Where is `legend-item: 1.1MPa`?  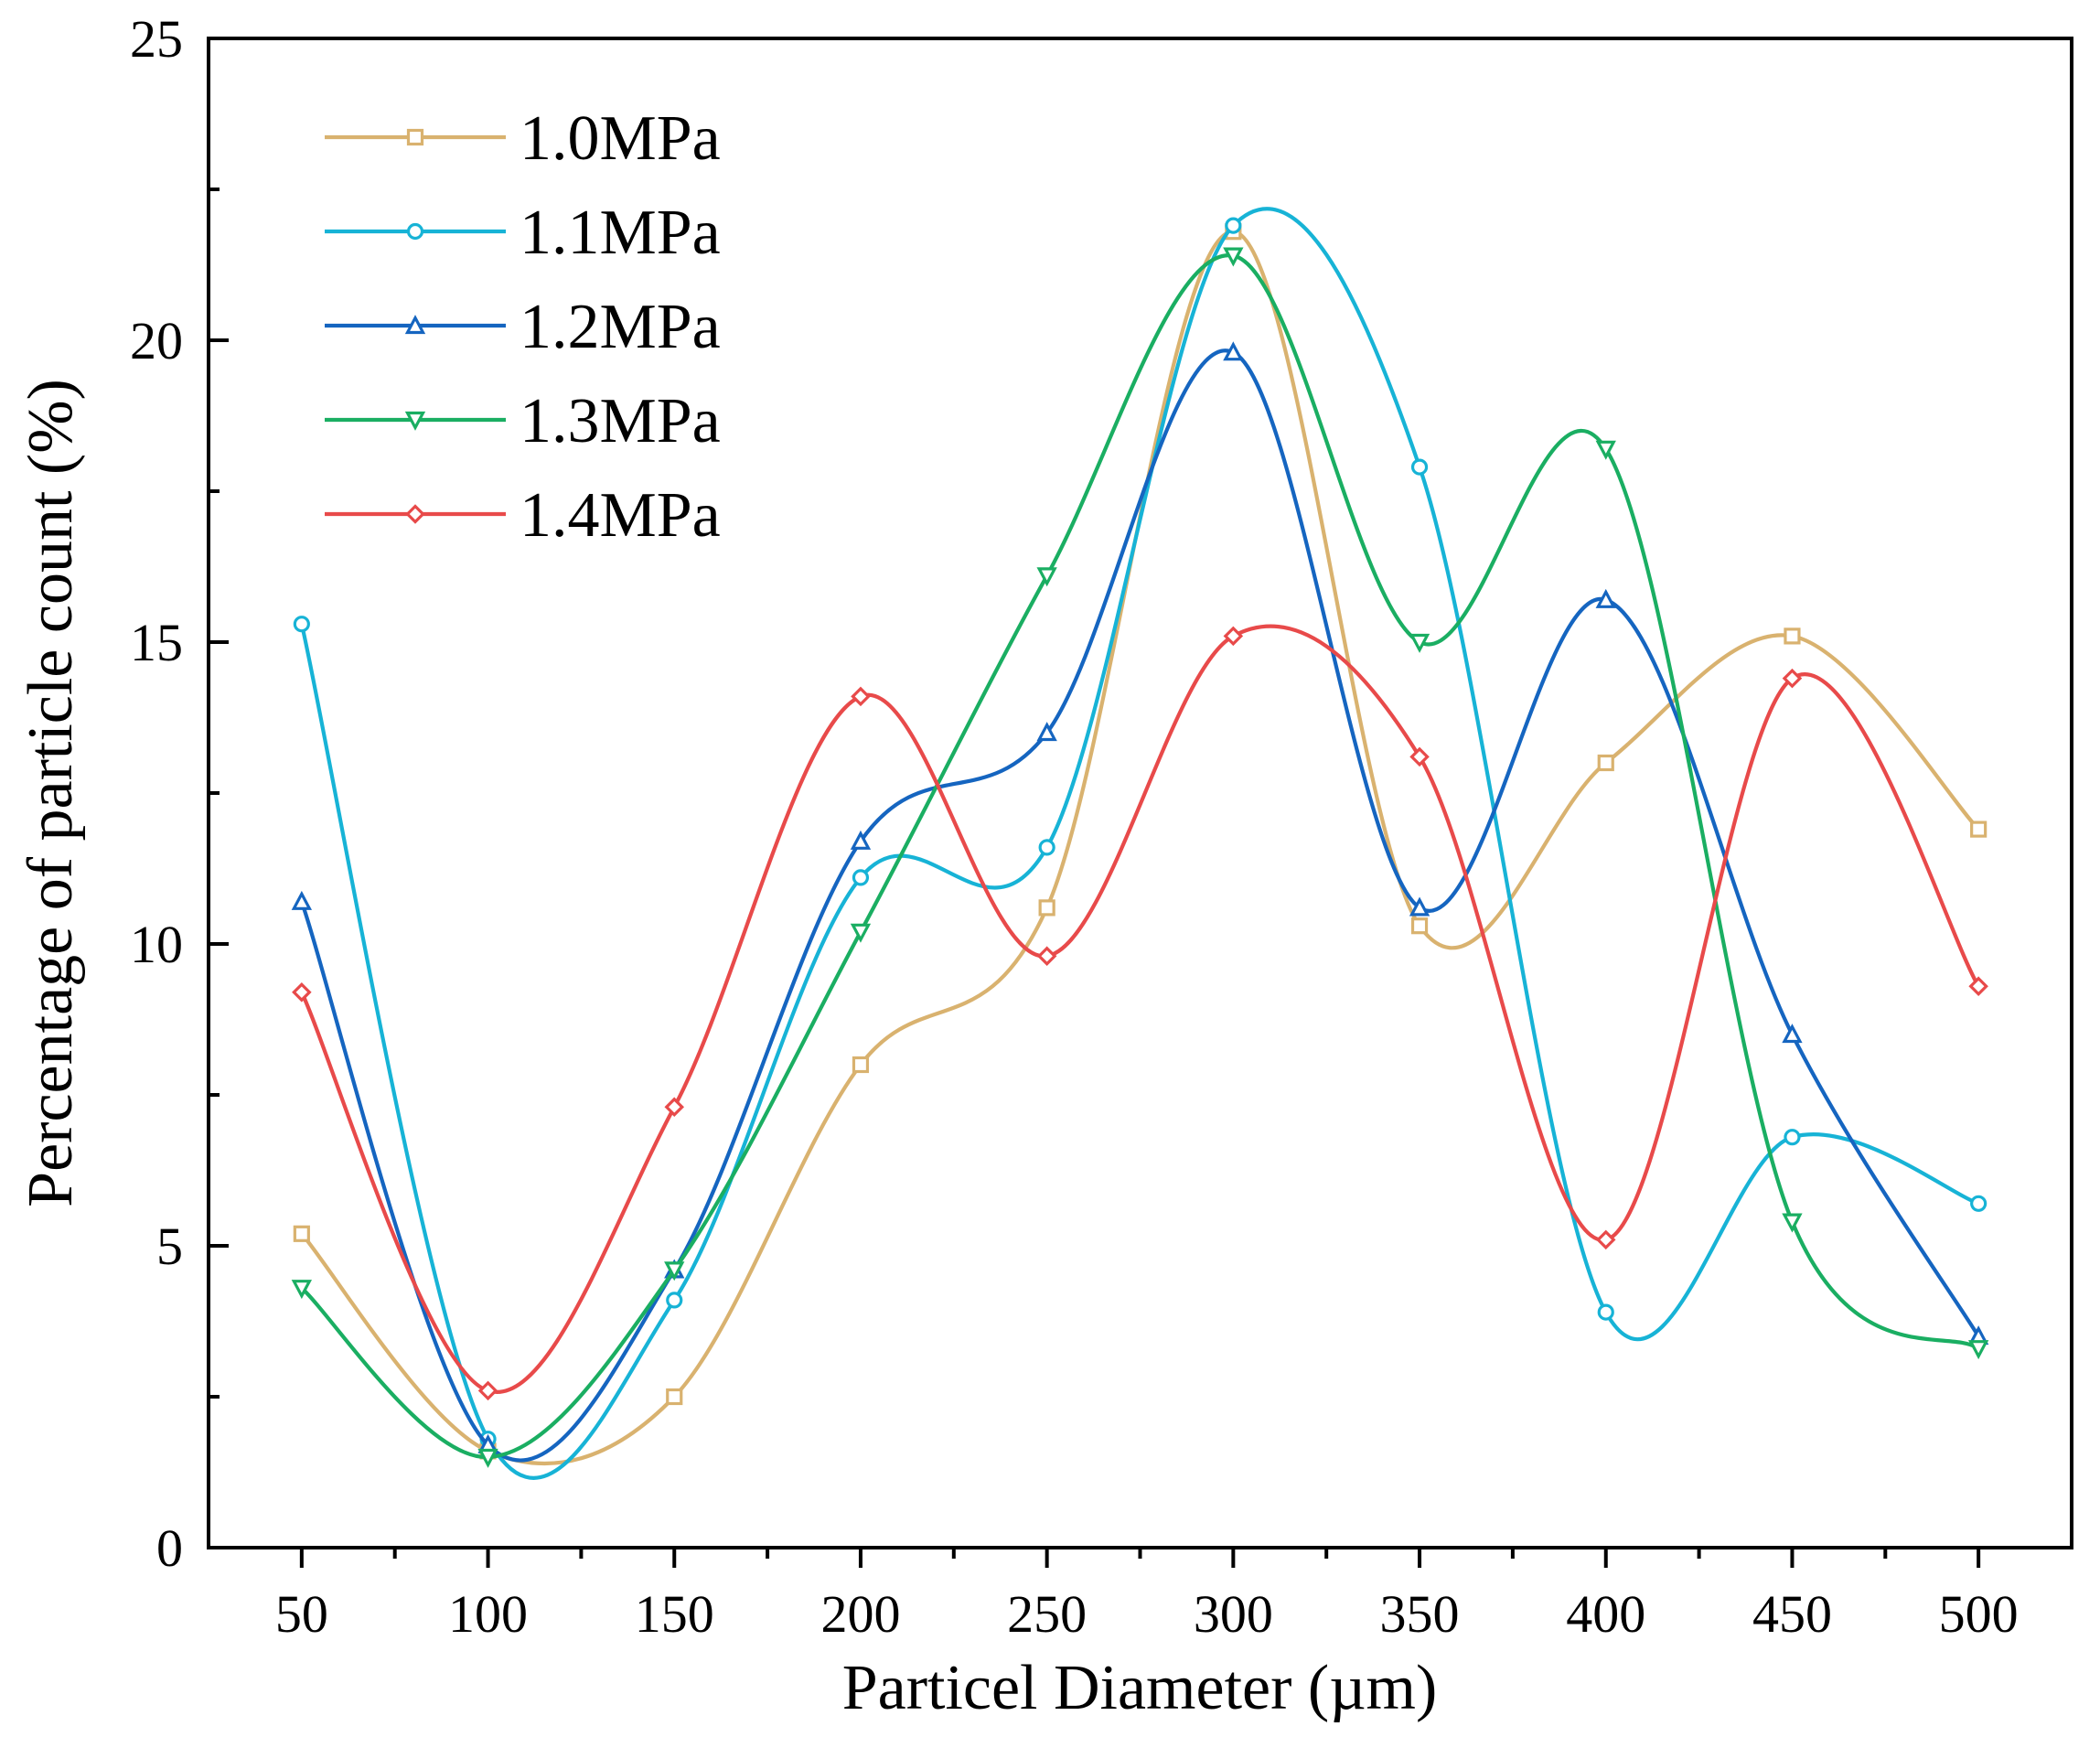 legend-item: 1.1MPa is located at coordinates (523, 233).